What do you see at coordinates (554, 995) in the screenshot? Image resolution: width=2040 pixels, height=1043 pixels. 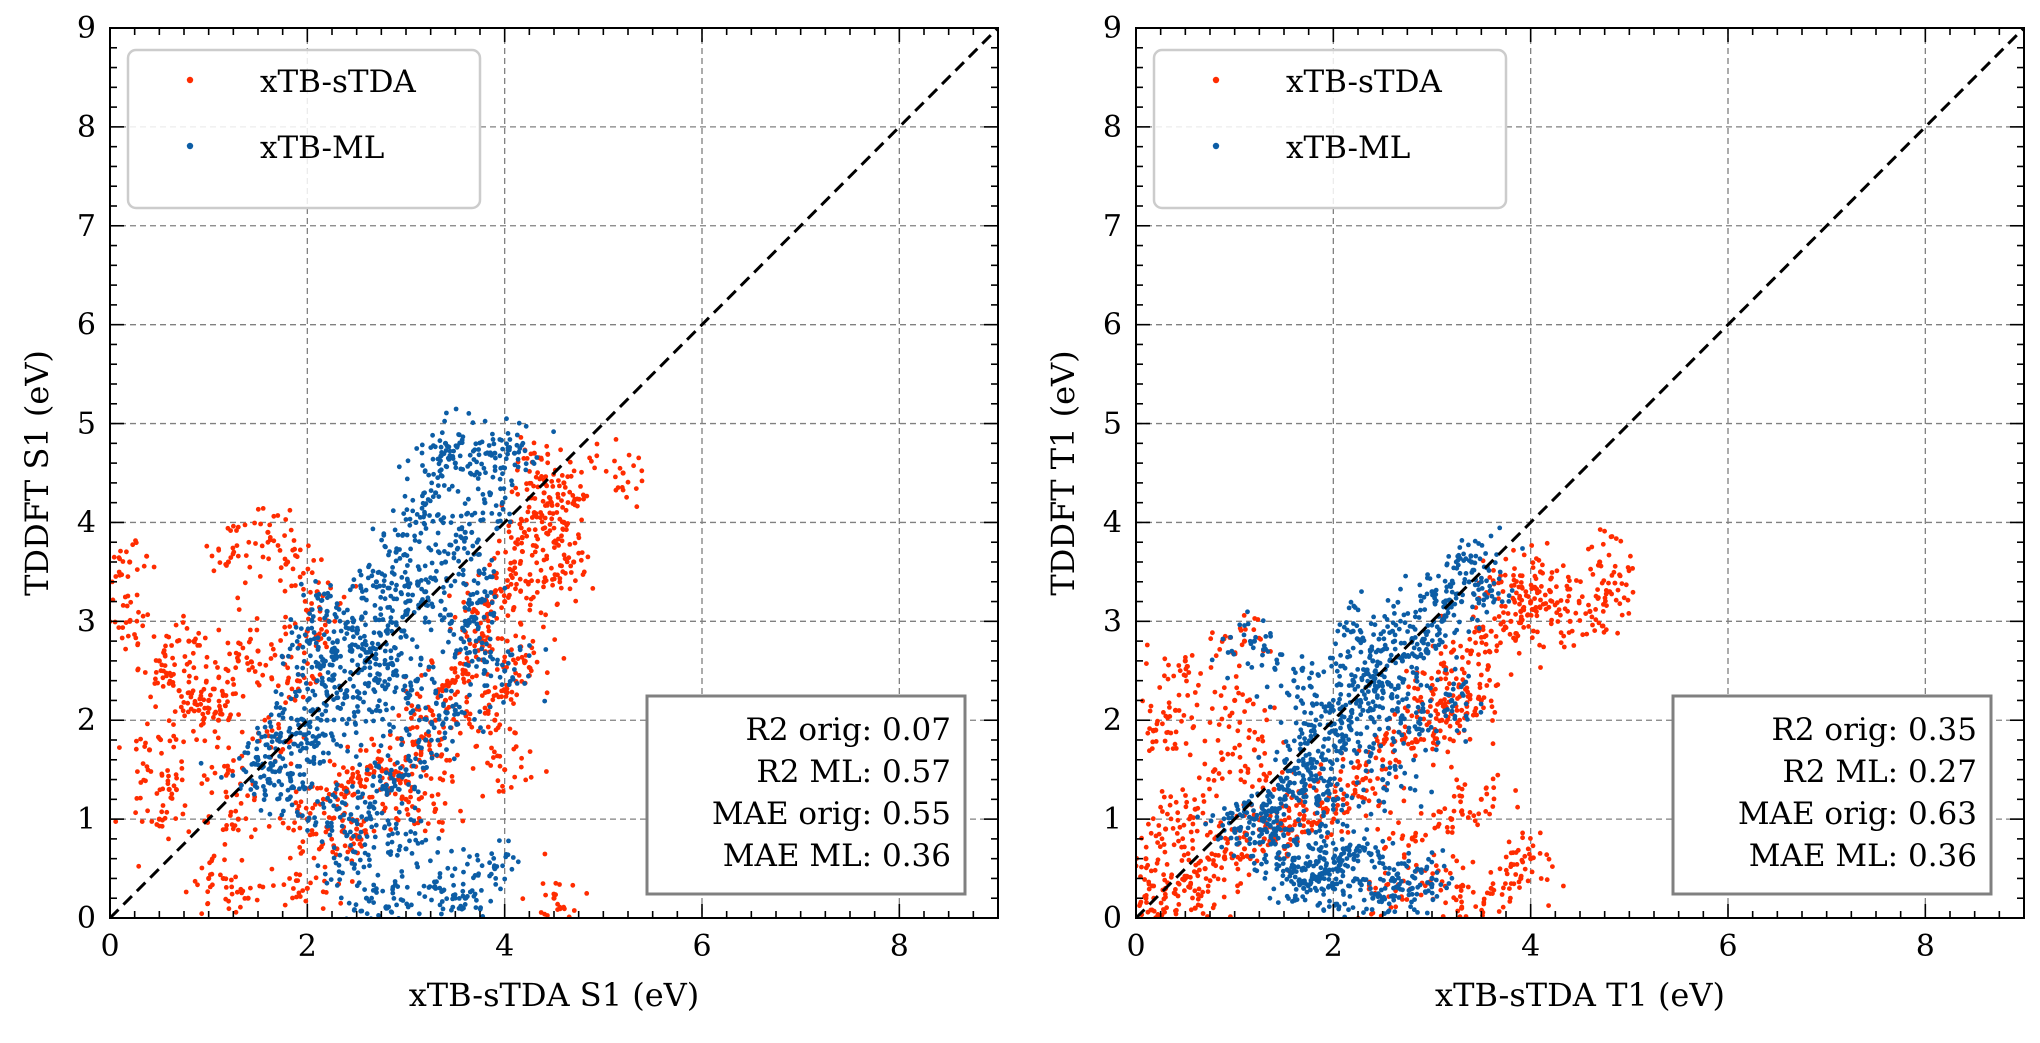 I see `x-axis-label: xTB-sTDA S1 (eV)` at bounding box center [554, 995].